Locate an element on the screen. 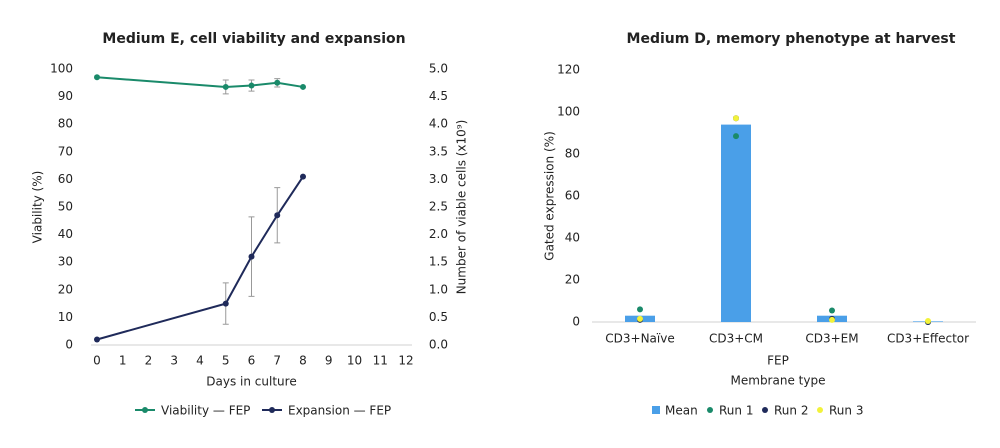 The image size is (1000, 448). x-tick-label: 12 is located at coordinates (405, 361).